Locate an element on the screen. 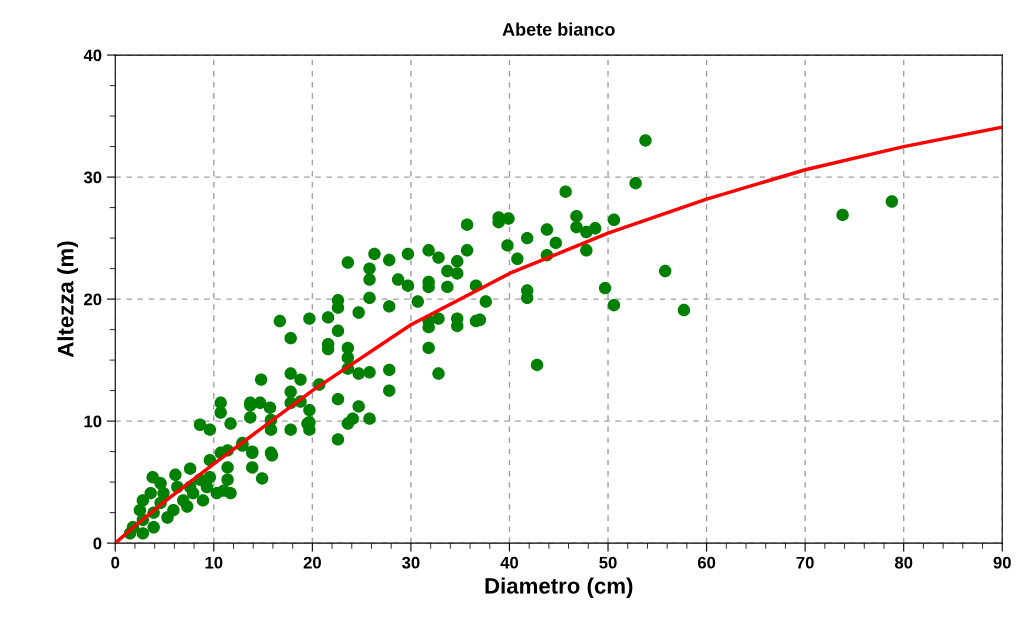 This screenshot has width=1029, height=633. x-tick-label: 40 is located at coordinates (509, 562).